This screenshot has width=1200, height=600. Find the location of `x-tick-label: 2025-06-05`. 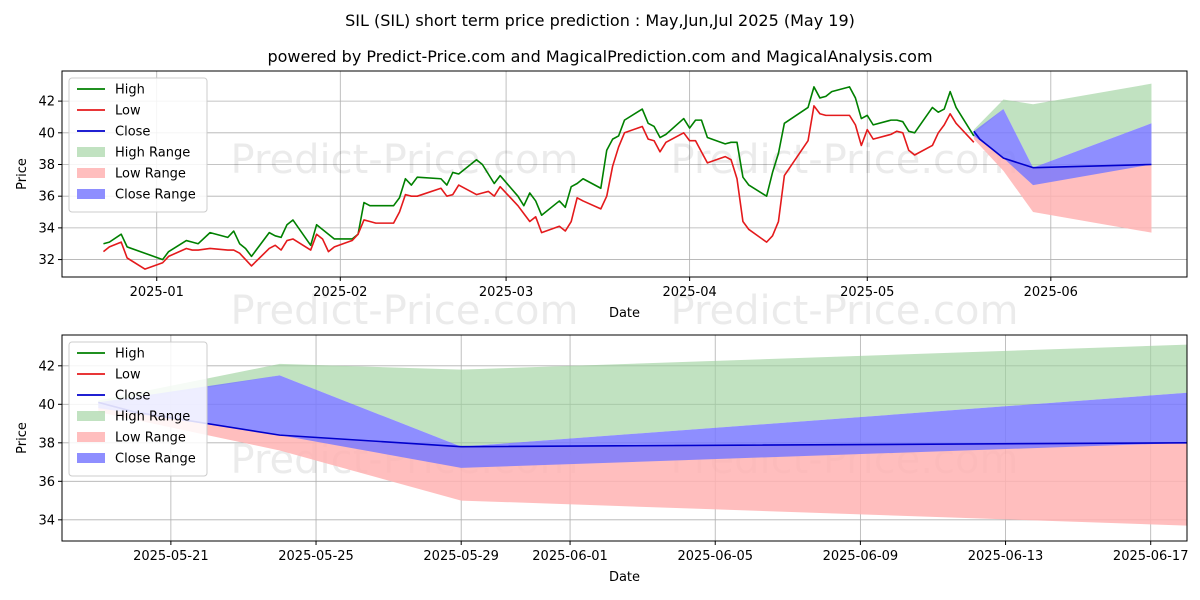

x-tick-label: 2025-06-05 is located at coordinates (715, 556).